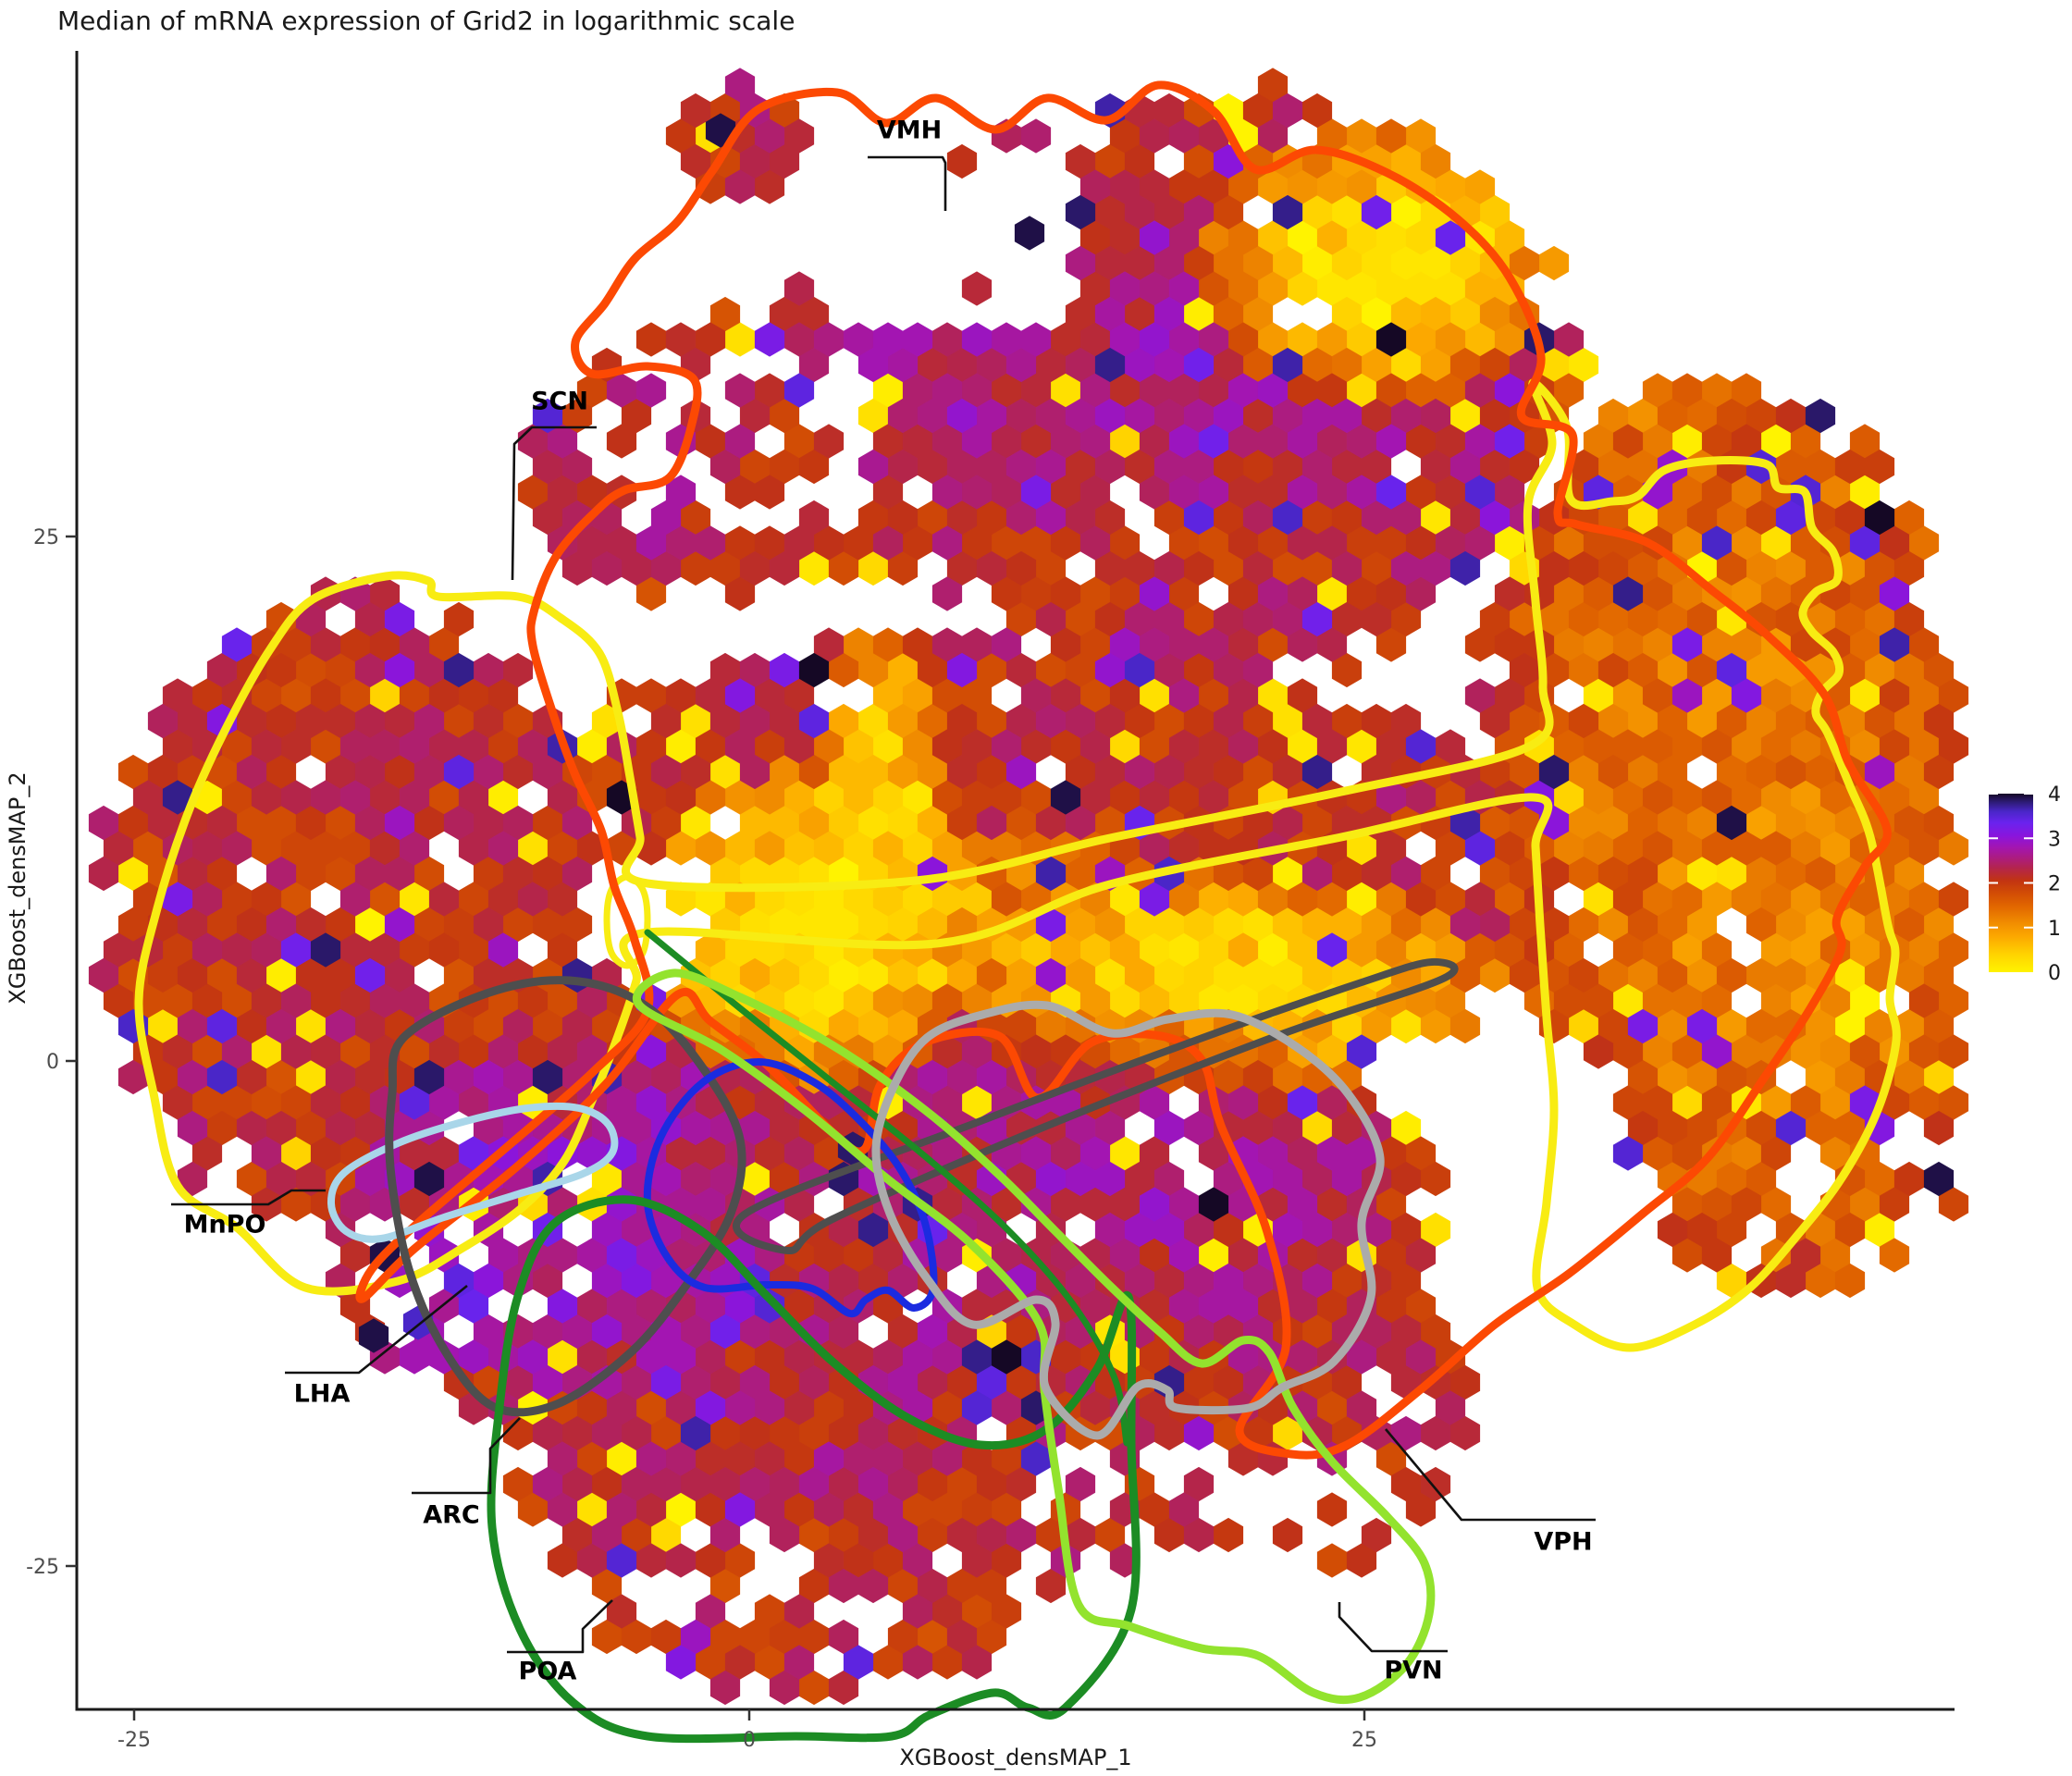 Image resolution: width=2072 pixels, height=1776 pixels. I want to click on region-yellow-ring, so click(627, 921).